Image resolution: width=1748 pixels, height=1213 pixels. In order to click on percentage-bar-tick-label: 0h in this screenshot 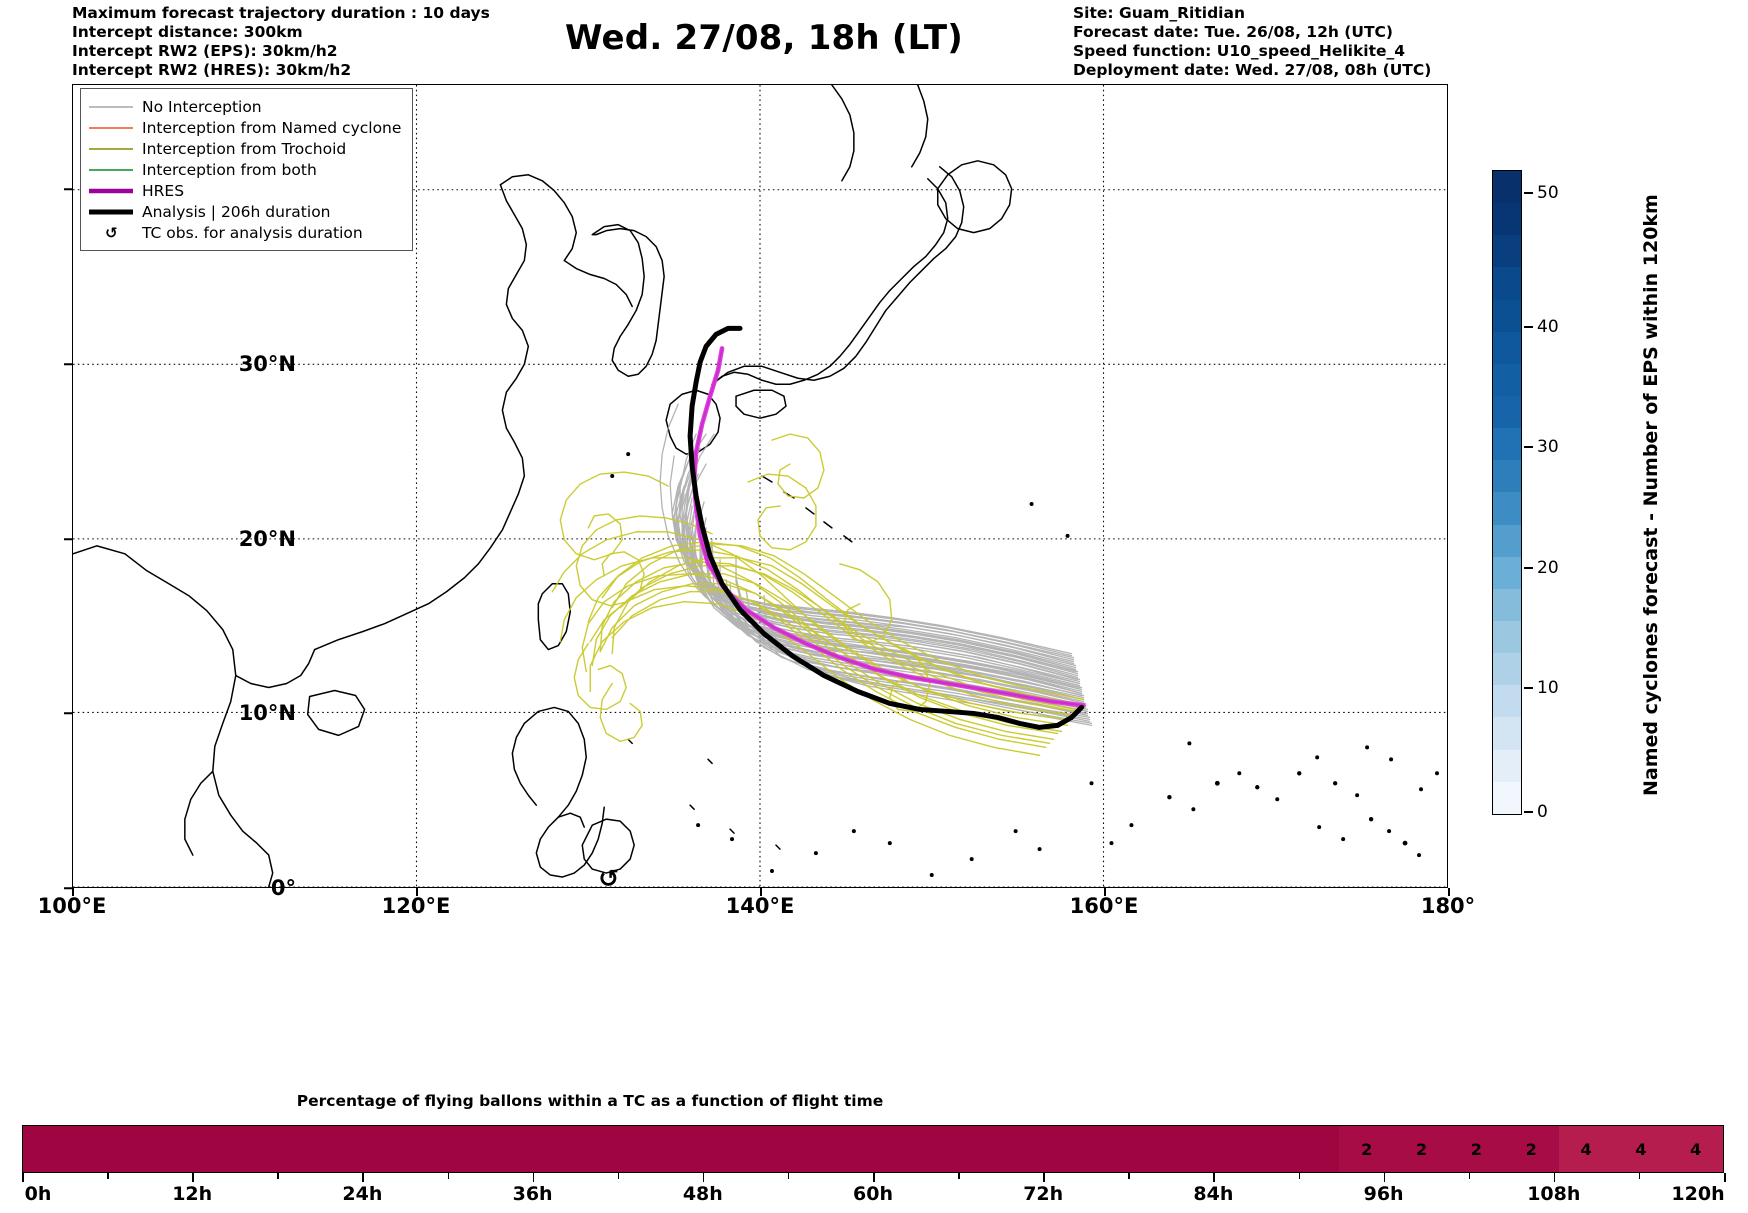, I will do `click(38, 1194)`.